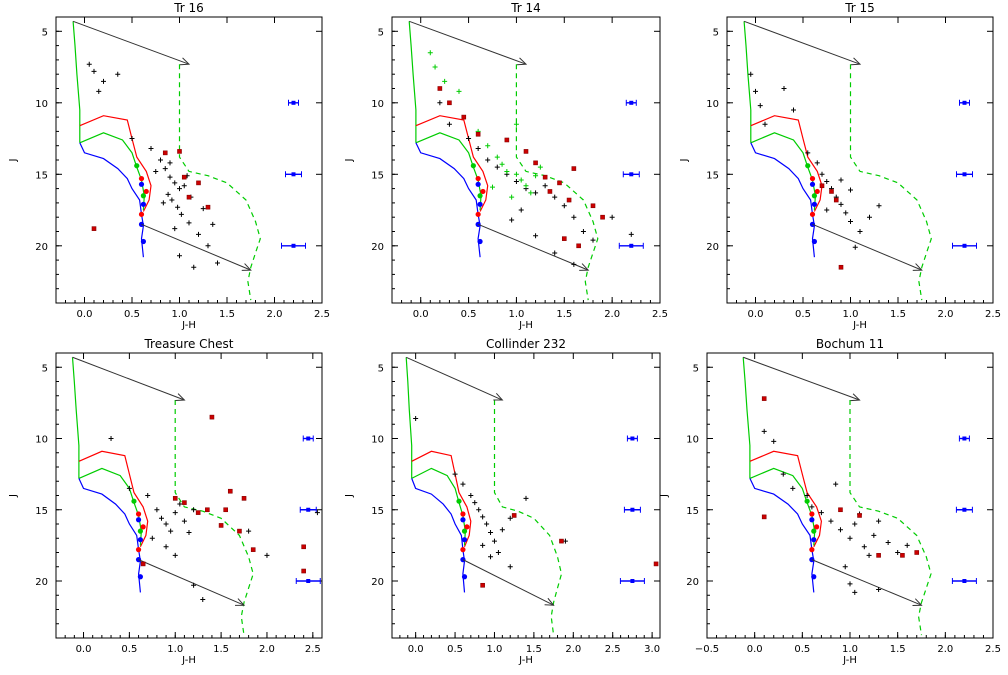 This screenshot has width=1008, height=675. Describe the element at coordinates (219, 182) in the screenshot. I see `reddening-boundary-line` at that location.